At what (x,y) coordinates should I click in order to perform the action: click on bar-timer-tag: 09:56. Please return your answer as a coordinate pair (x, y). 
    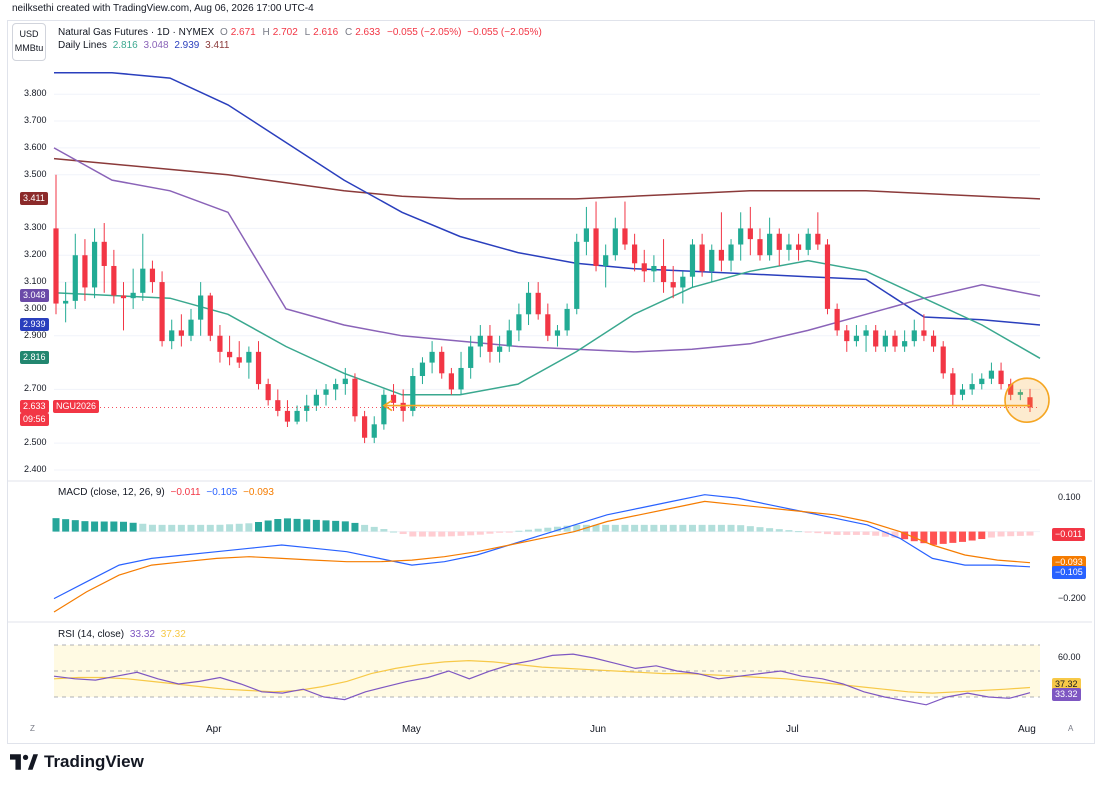
    Looking at the image, I should click on (34, 420).